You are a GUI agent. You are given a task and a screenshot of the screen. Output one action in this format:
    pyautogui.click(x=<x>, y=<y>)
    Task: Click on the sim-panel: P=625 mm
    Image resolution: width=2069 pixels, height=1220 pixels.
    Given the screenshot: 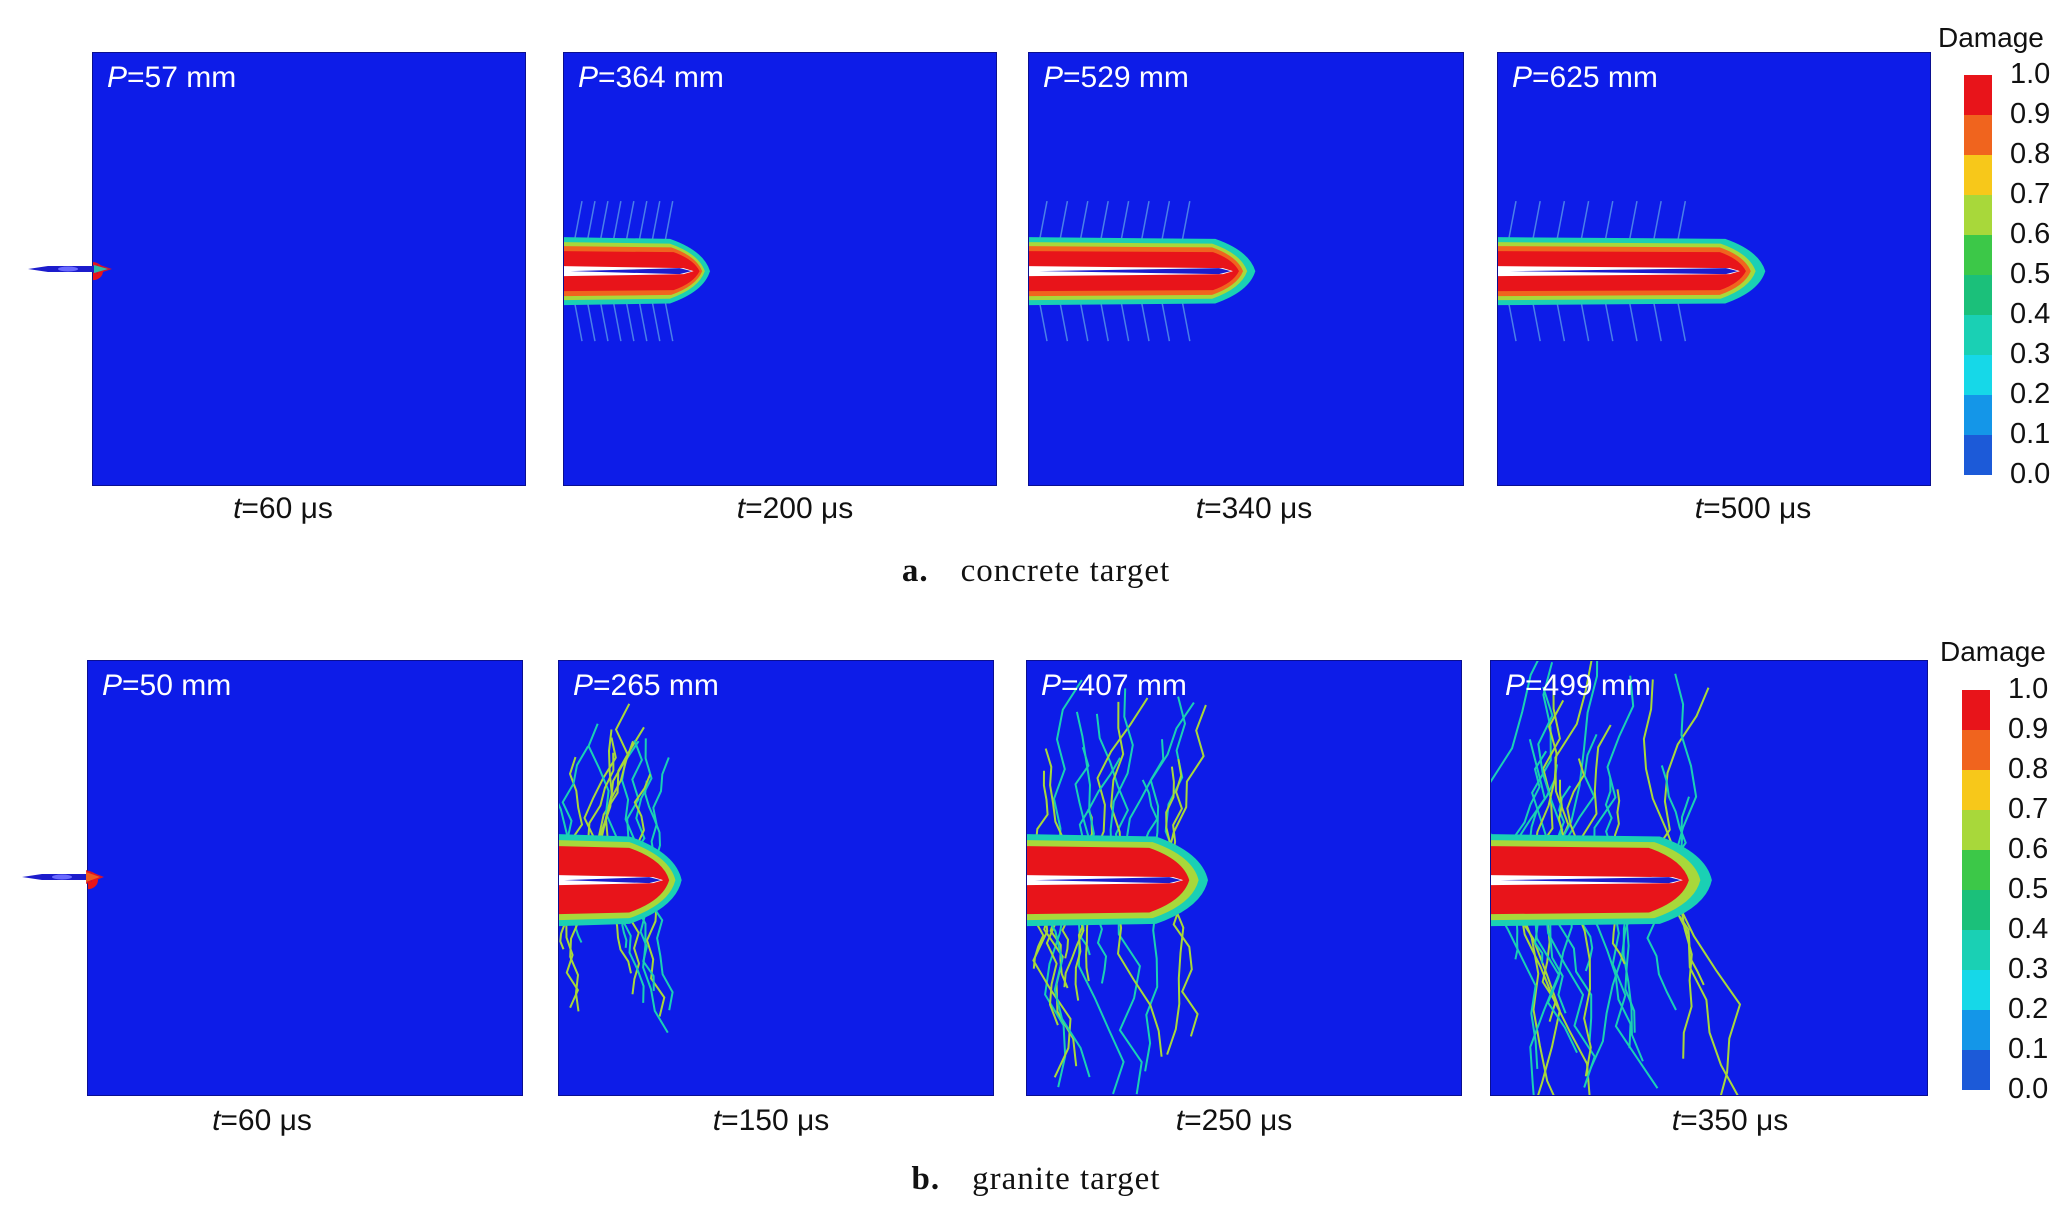 What is the action you would take?
    pyautogui.click(x=1714, y=269)
    